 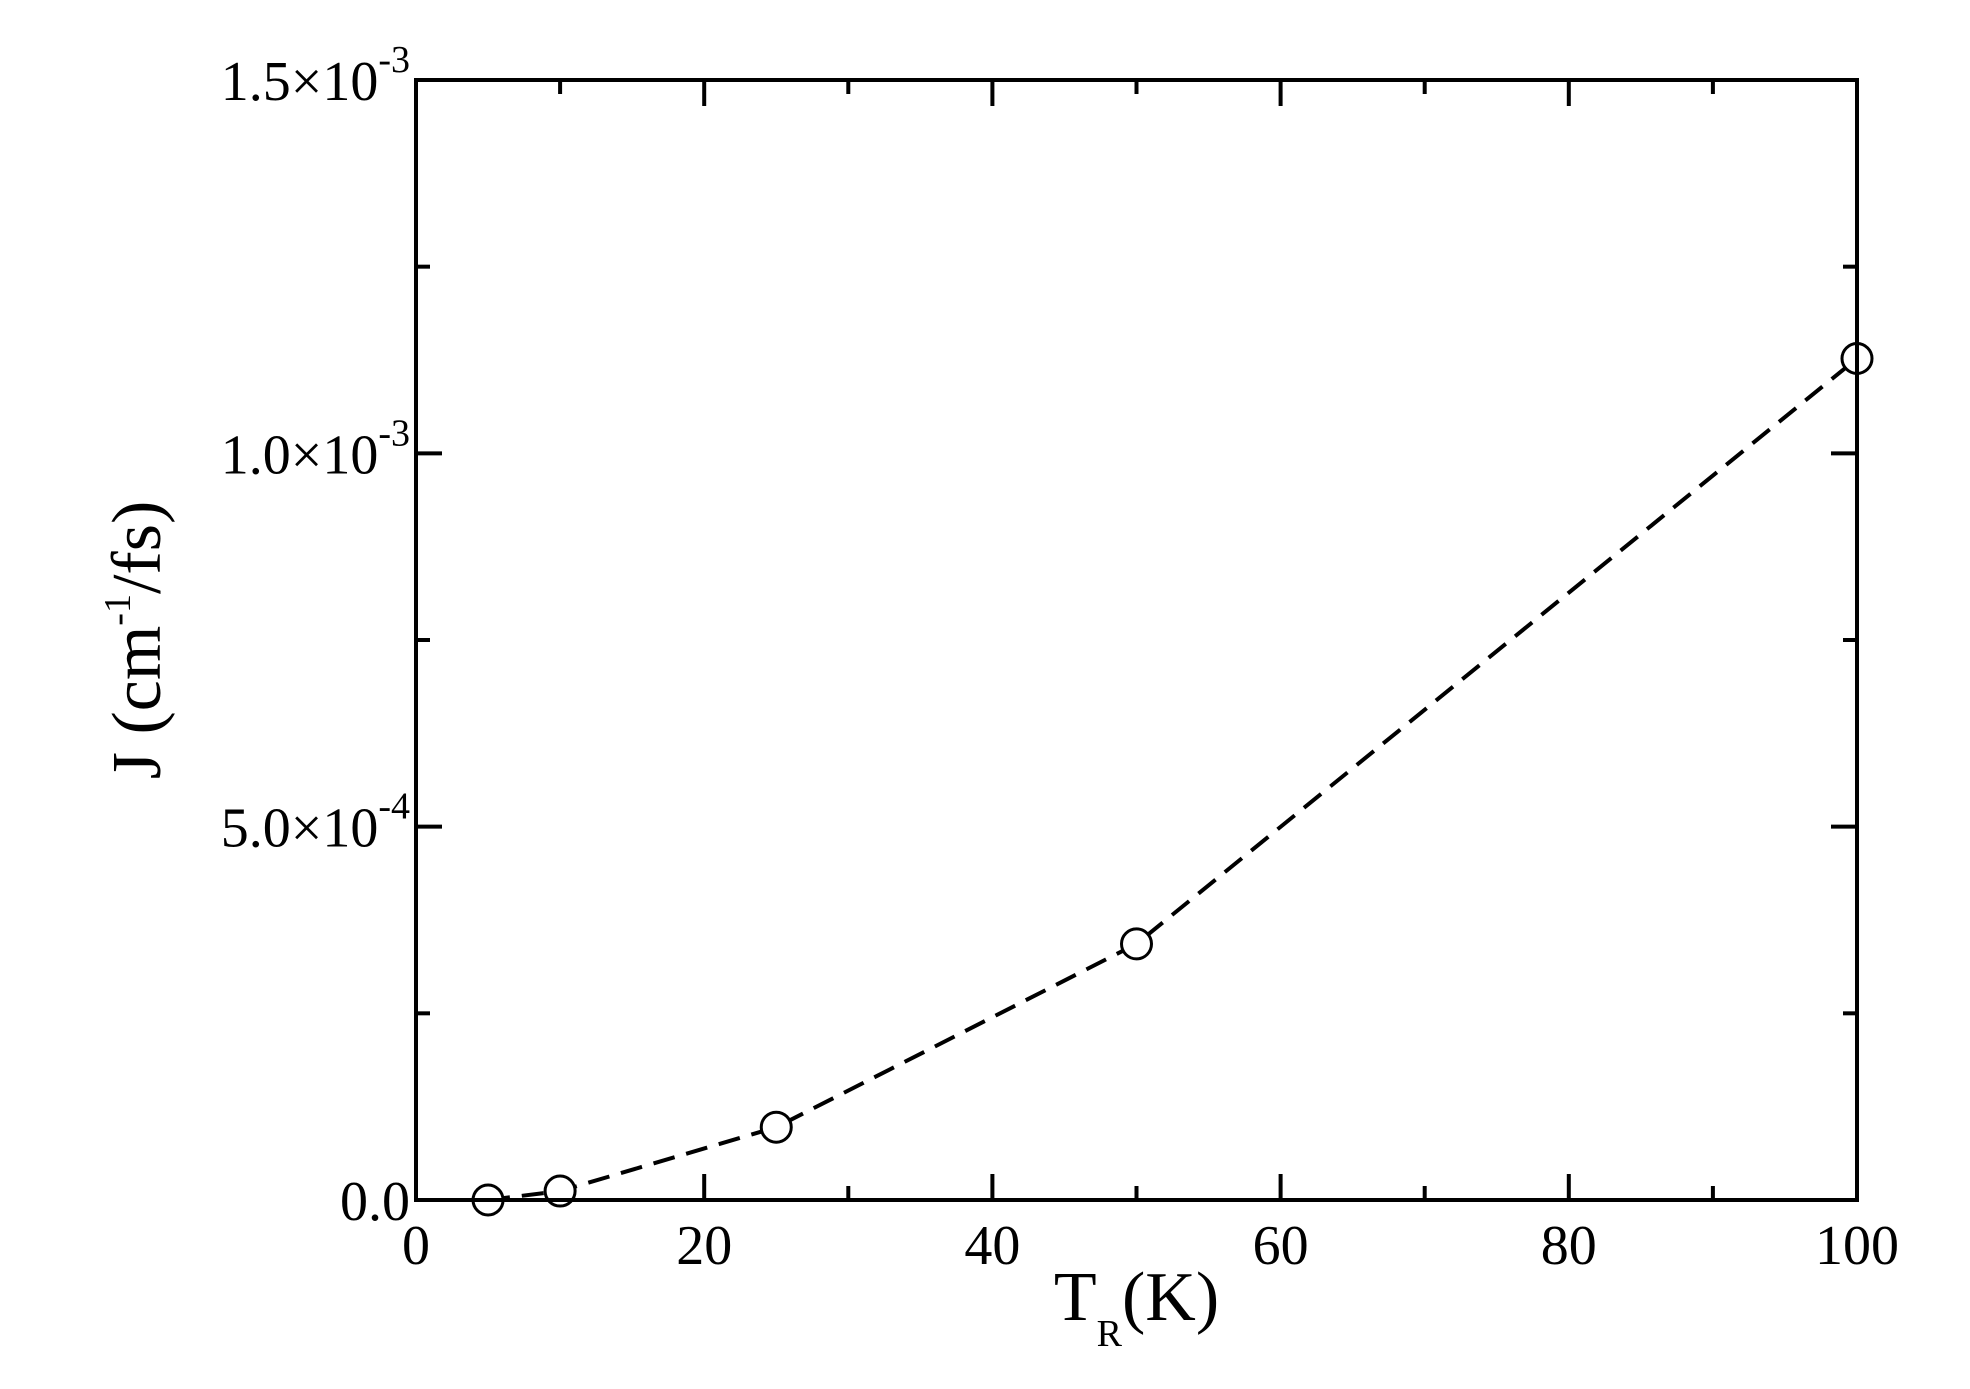 What do you see at coordinates (118, 610) in the screenshot?
I see `y-axis-title-superscript: -1` at bounding box center [118, 610].